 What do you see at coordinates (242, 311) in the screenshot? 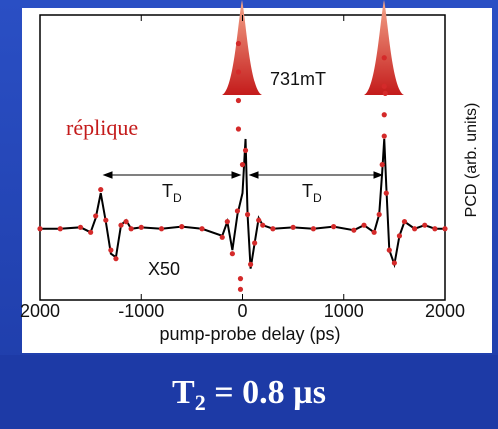
I see `x-tick-label: 0` at bounding box center [242, 311].